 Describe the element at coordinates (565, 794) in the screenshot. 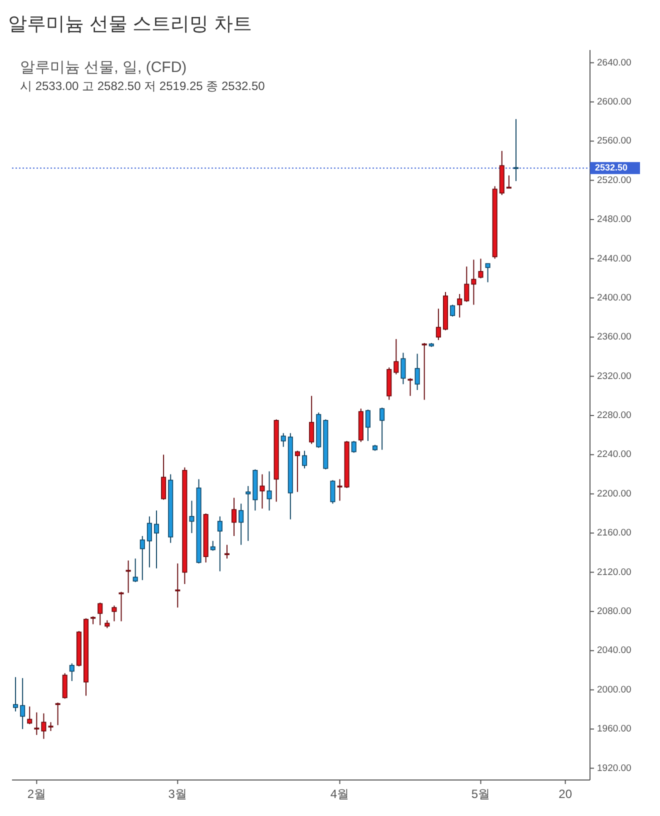

I see `x-tick-label: 20` at that location.